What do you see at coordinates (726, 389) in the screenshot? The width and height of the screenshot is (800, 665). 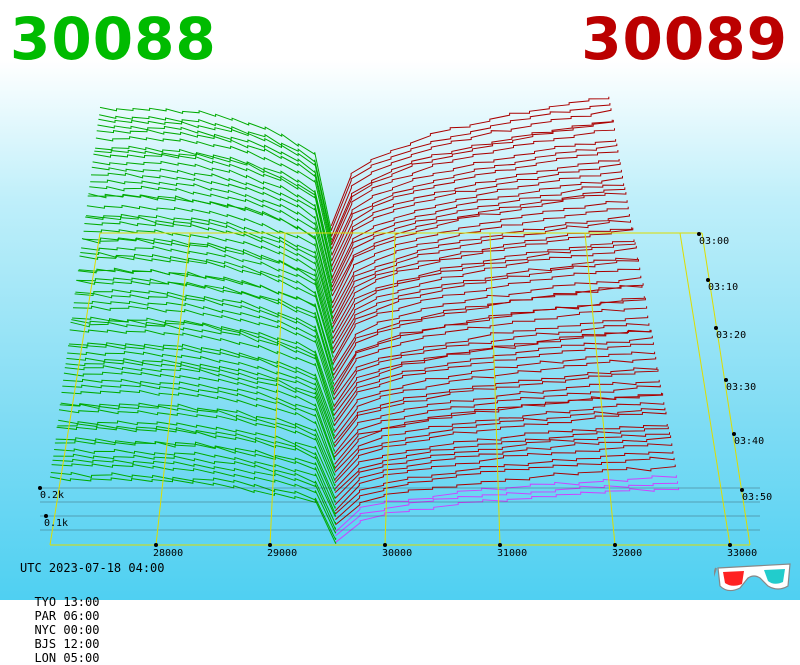 I see `grid-right-edge` at bounding box center [726, 389].